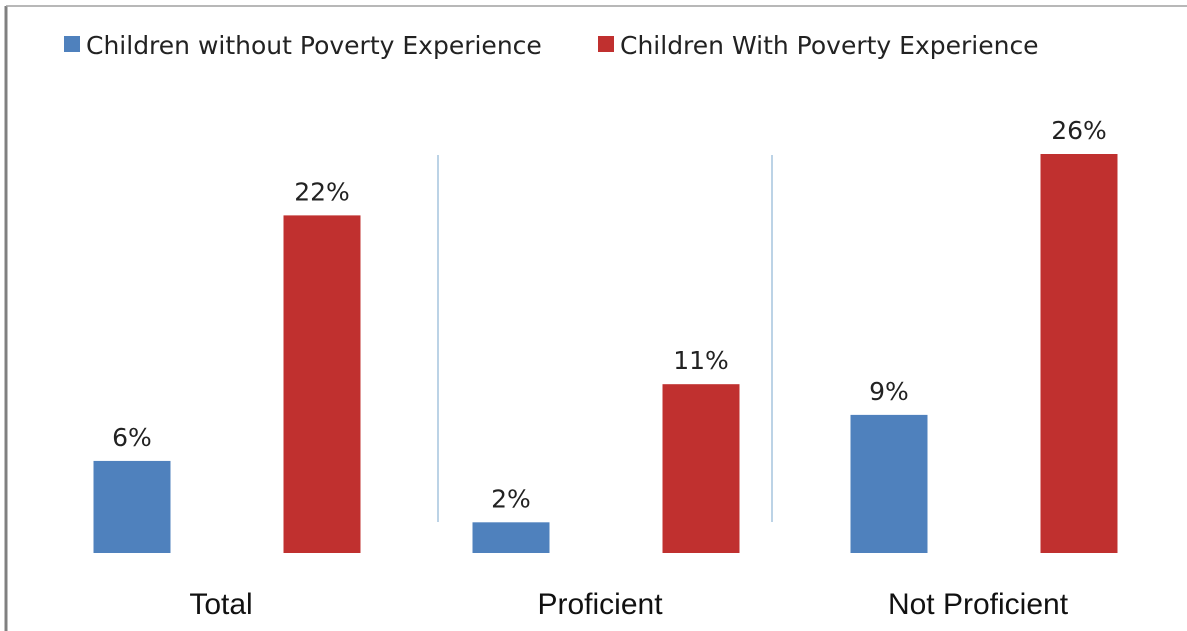  I want to click on data-label-proficient-series-1: 2%, so click(511, 498).